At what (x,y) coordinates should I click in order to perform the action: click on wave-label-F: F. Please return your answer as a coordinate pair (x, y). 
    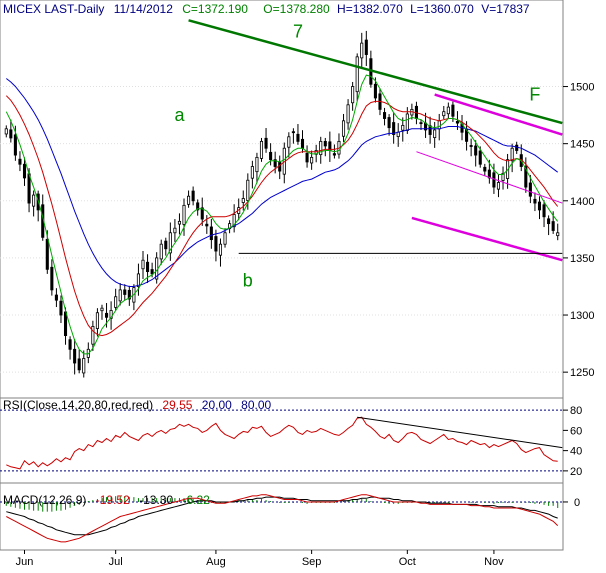
    Looking at the image, I should click on (534, 94).